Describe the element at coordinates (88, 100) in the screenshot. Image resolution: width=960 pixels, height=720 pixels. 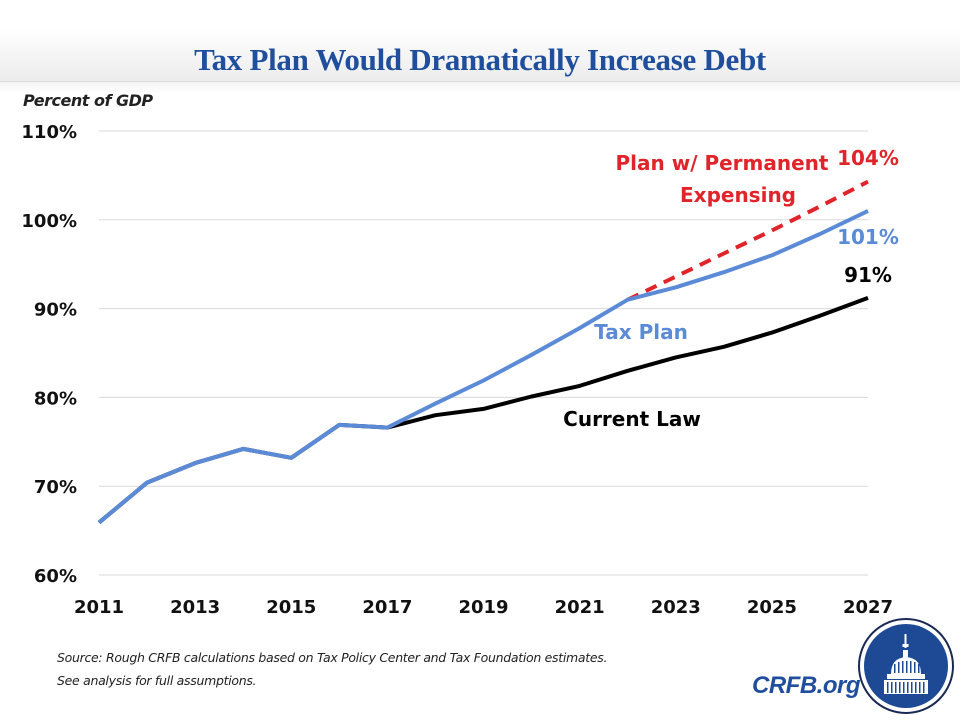
I see `y-axis-label: Percent of GDP` at that location.